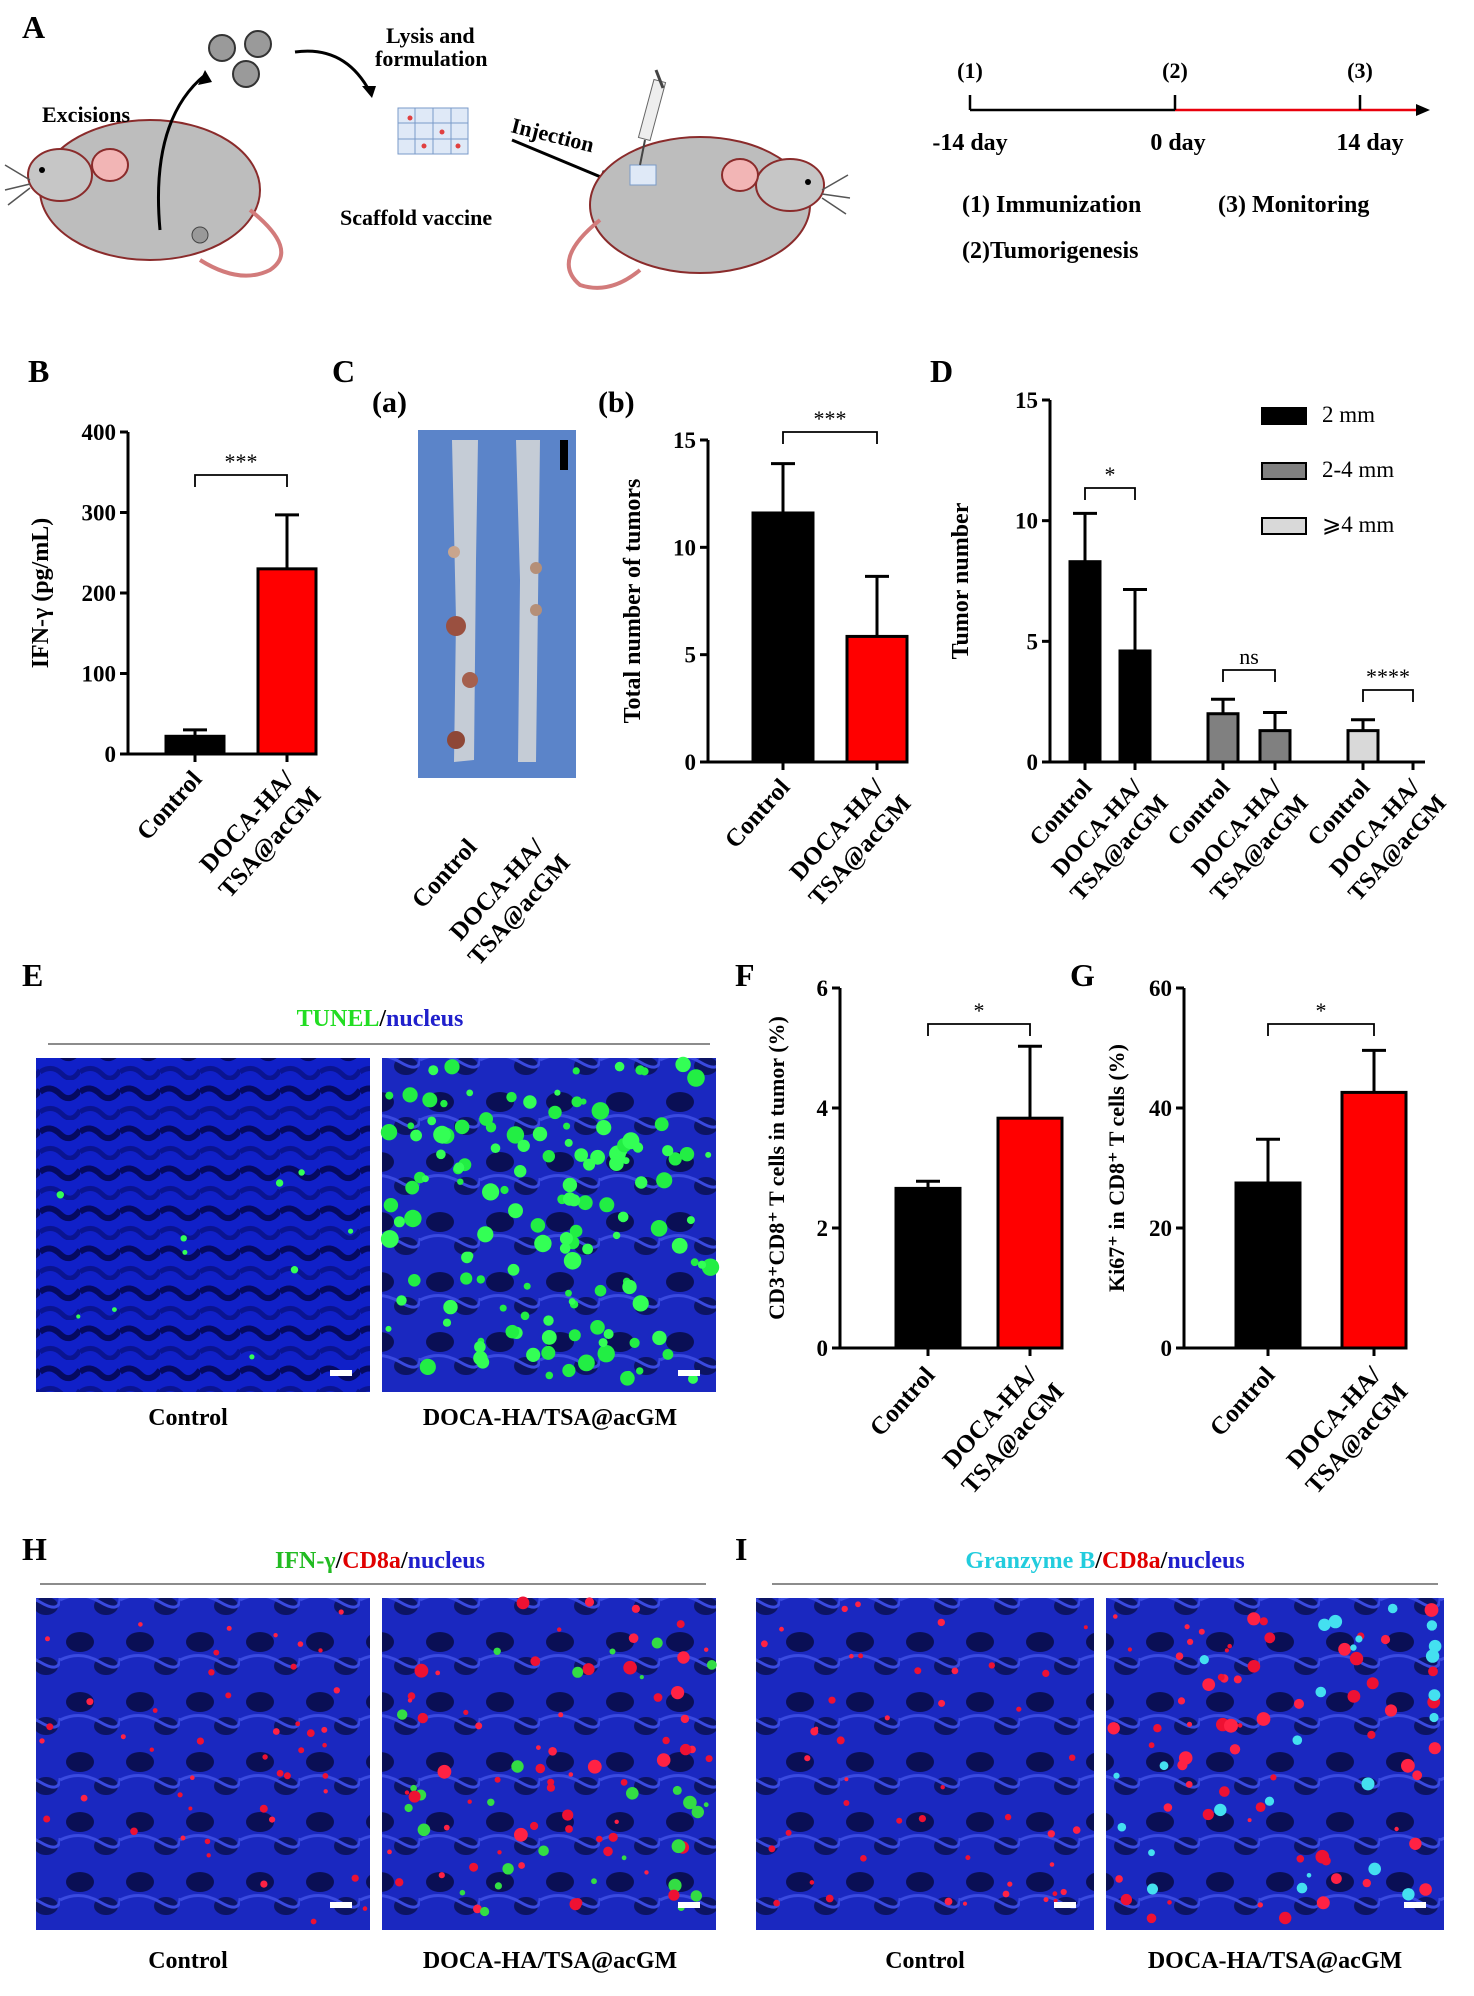 This screenshot has width=1474, height=1996. I want to click on panel-label-c: C, so click(343, 371).